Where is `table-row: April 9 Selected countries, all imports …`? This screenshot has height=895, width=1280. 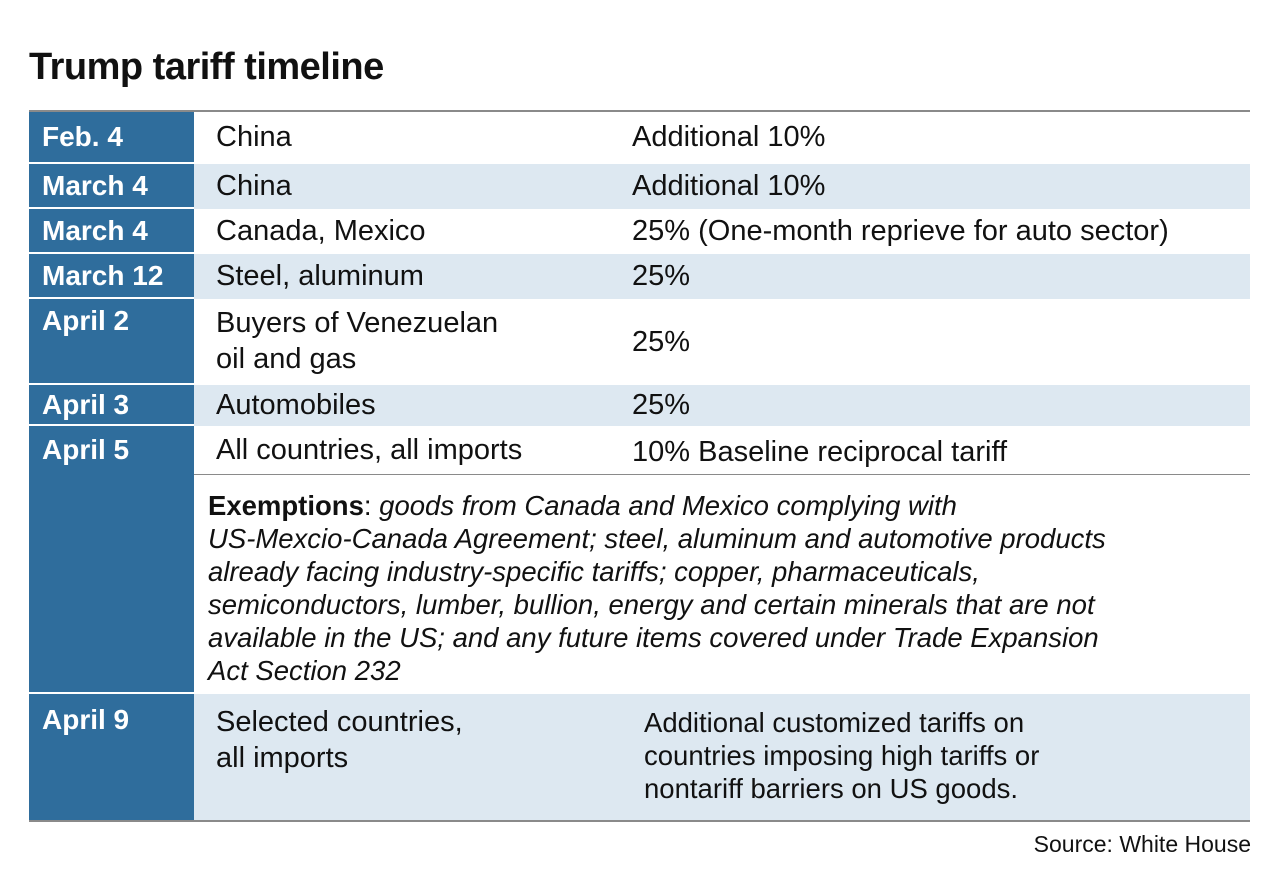 table-row: April 9 Selected countries, all imports … is located at coordinates (639, 757).